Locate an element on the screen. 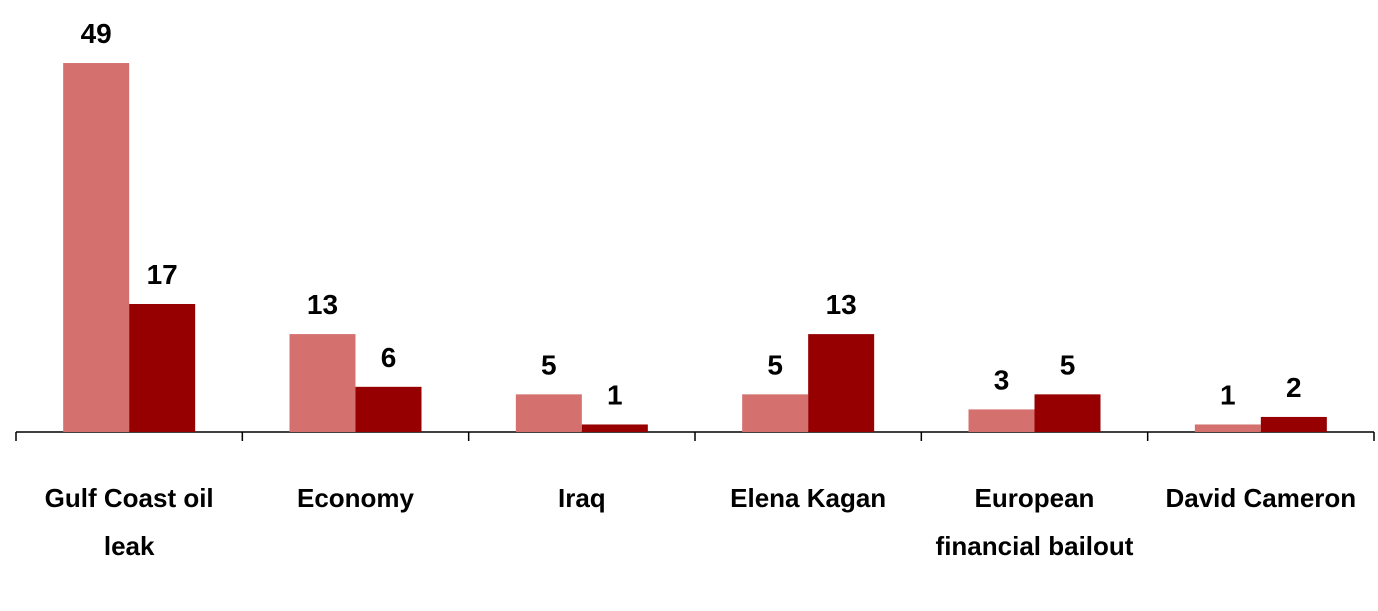 This screenshot has height=611, width=1378. x-tick-label: Elena Kagan is located at coordinates (808, 498).